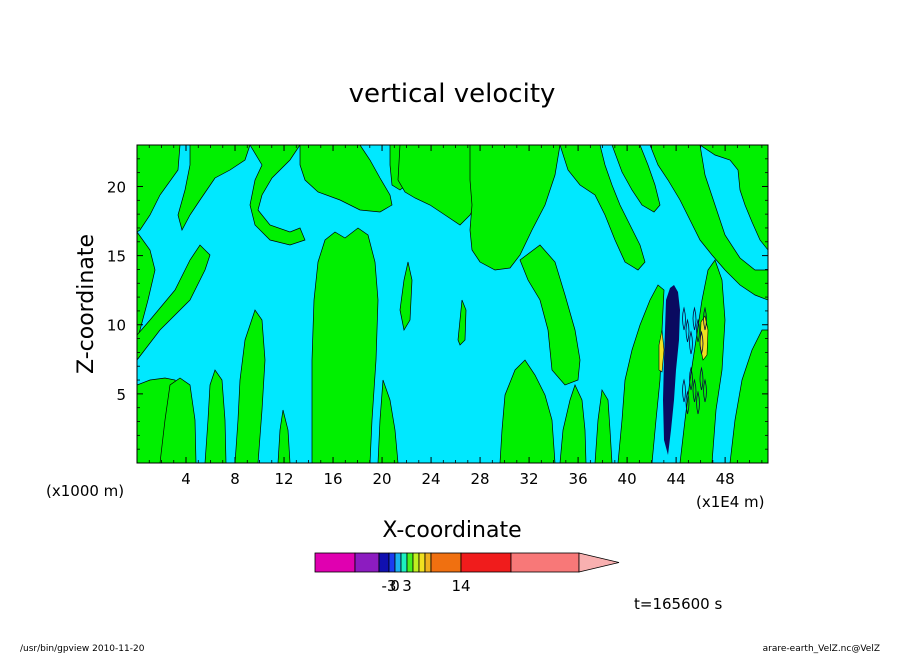 The height and width of the screenshot is (654, 904). What do you see at coordinates (407, 586) in the screenshot?
I see `colorbar-label: 3` at bounding box center [407, 586].